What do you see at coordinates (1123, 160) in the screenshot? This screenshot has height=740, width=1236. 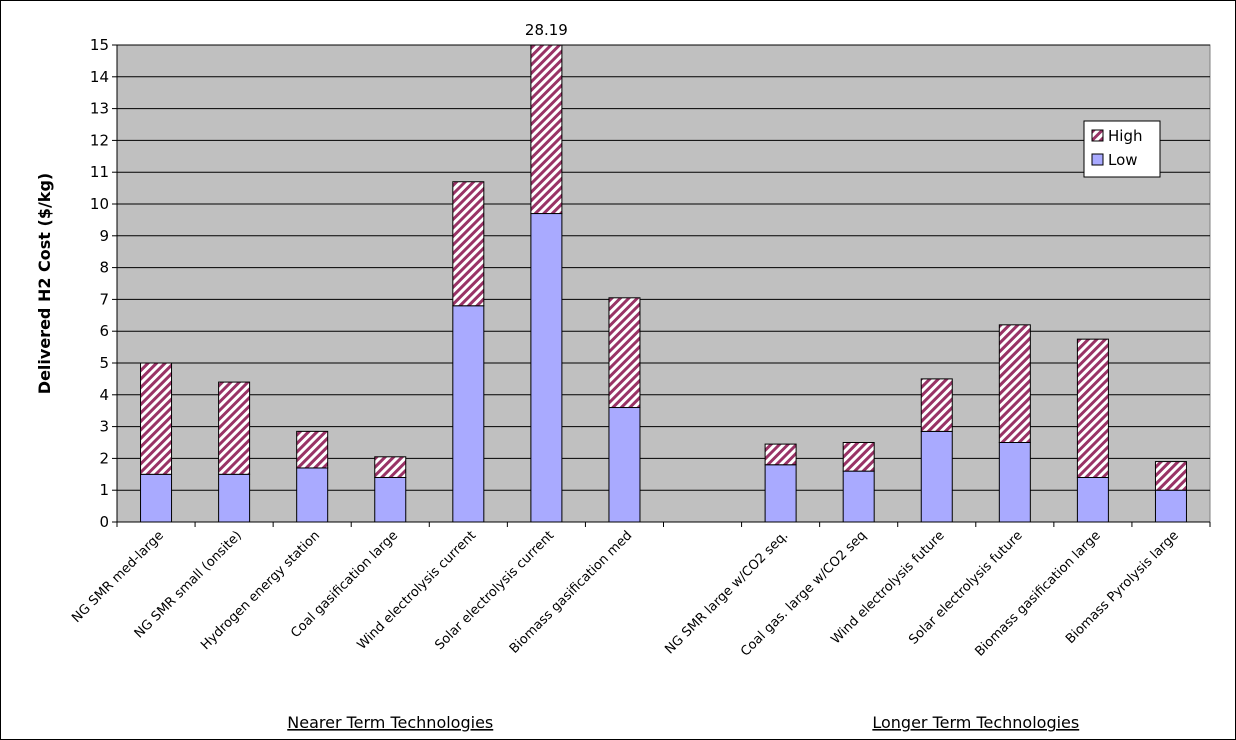 I see `legend-label-low: Low` at bounding box center [1123, 160].